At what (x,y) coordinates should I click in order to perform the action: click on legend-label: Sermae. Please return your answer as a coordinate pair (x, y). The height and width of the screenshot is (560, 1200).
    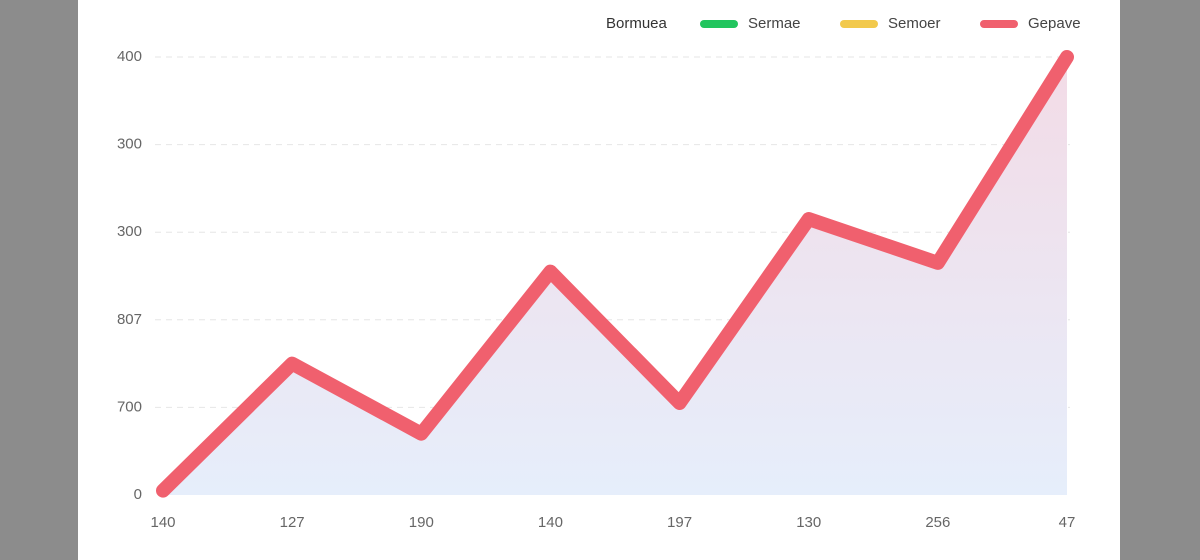
    Looking at the image, I should click on (774, 23).